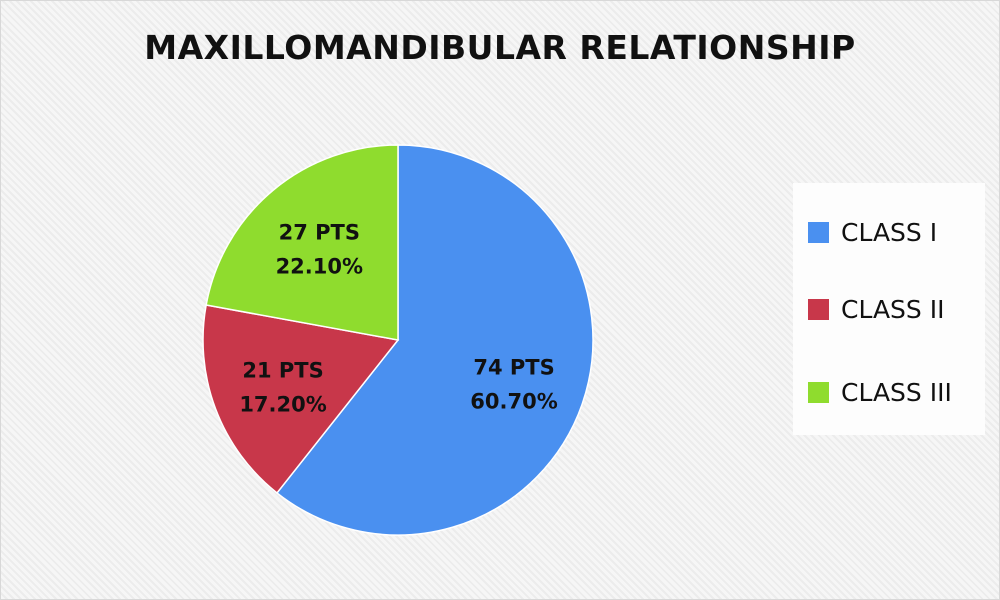 The height and width of the screenshot is (600, 1000). What do you see at coordinates (896, 392) in the screenshot?
I see `legend-label: CLASS III` at bounding box center [896, 392].